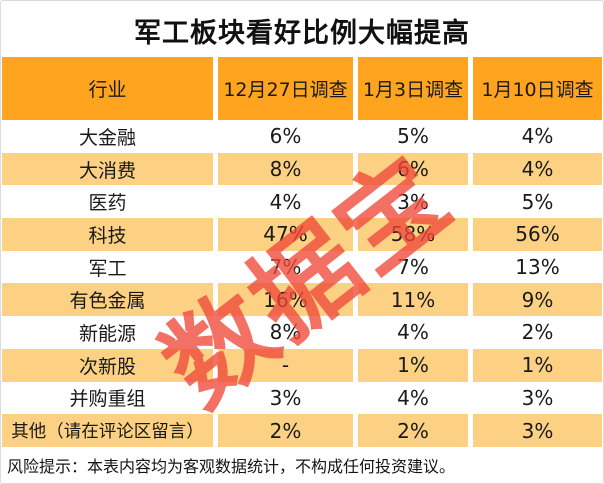  What do you see at coordinates (302, 464) in the screenshot?
I see `risk-disclaimer: 风险提示：本表内容均为客观数据统计，不构成任何投资建议。` at bounding box center [302, 464].